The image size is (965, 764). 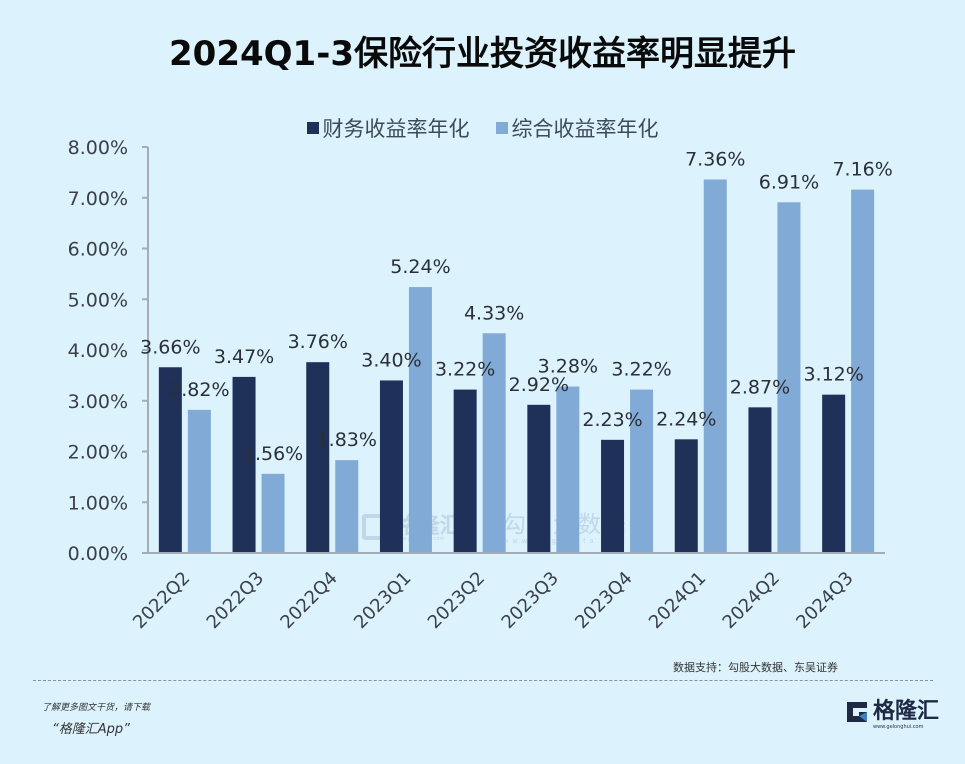 I want to click on x-tick-label: 2023Q2, so click(x=456, y=600).